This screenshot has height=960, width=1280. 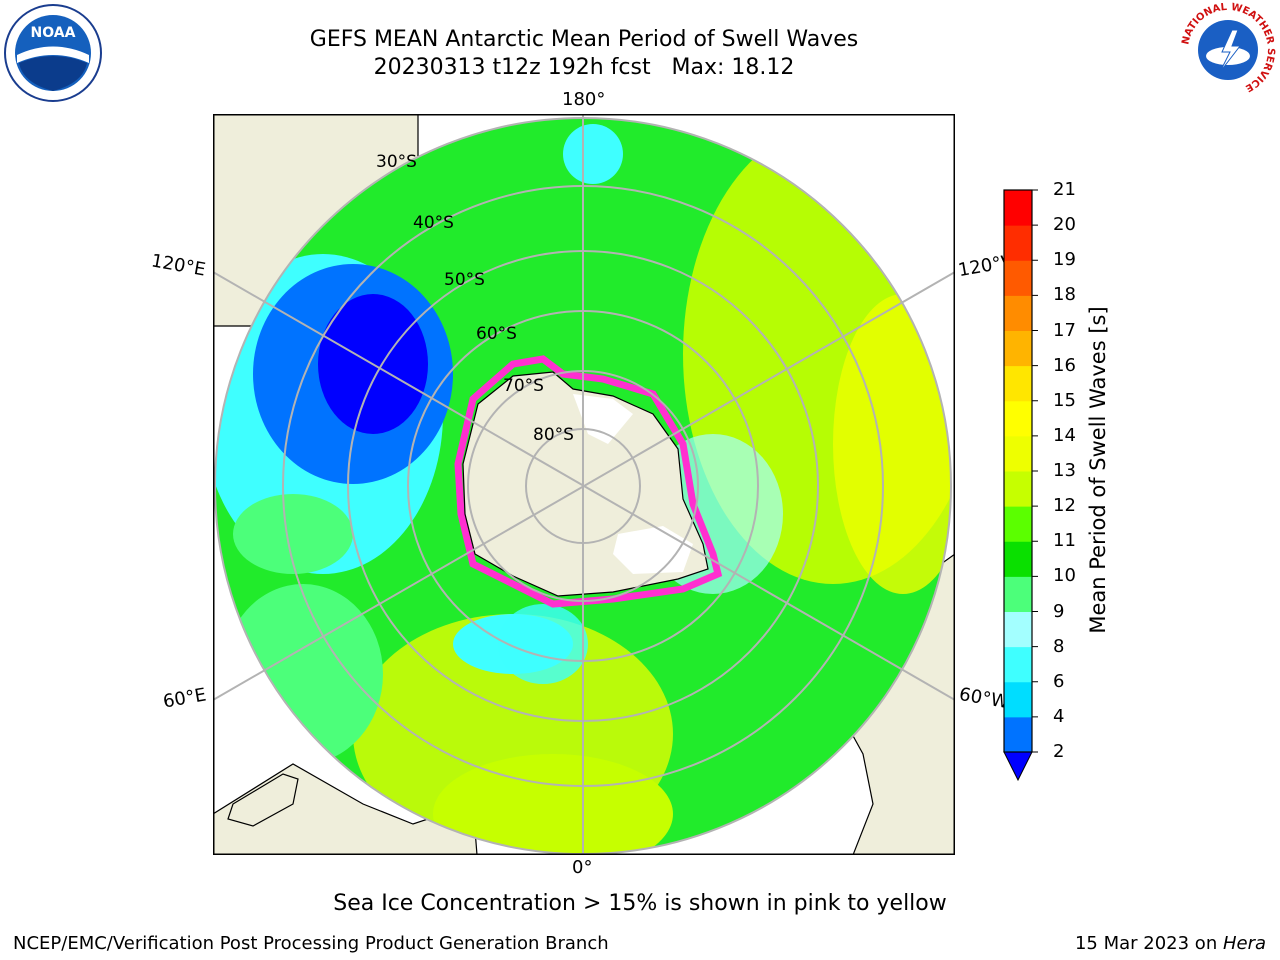 What do you see at coordinates (553, 435) in the screenshot?
I see `lat-label-80s: 80°S` at bounding box center [553, 435].